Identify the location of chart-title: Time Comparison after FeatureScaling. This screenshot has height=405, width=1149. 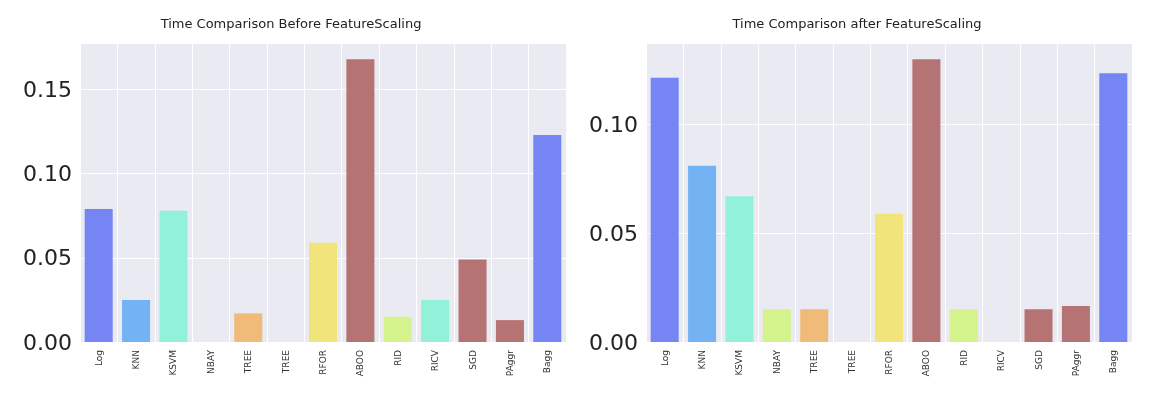
(856, 23).